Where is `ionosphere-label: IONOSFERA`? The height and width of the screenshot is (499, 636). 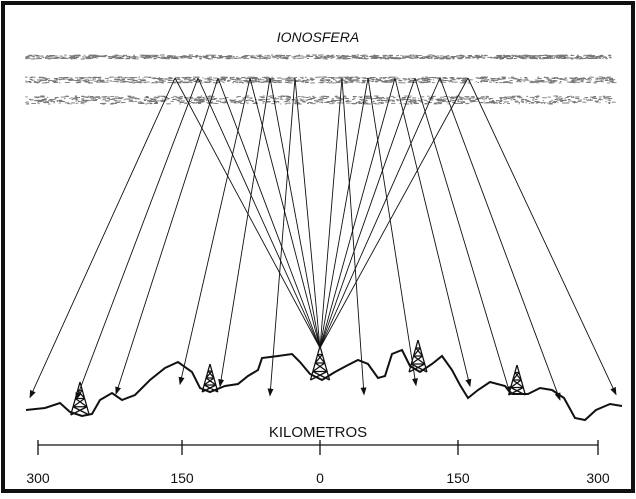
ionosphere-label: IONOSFERA is located at coordinates (318, 37).